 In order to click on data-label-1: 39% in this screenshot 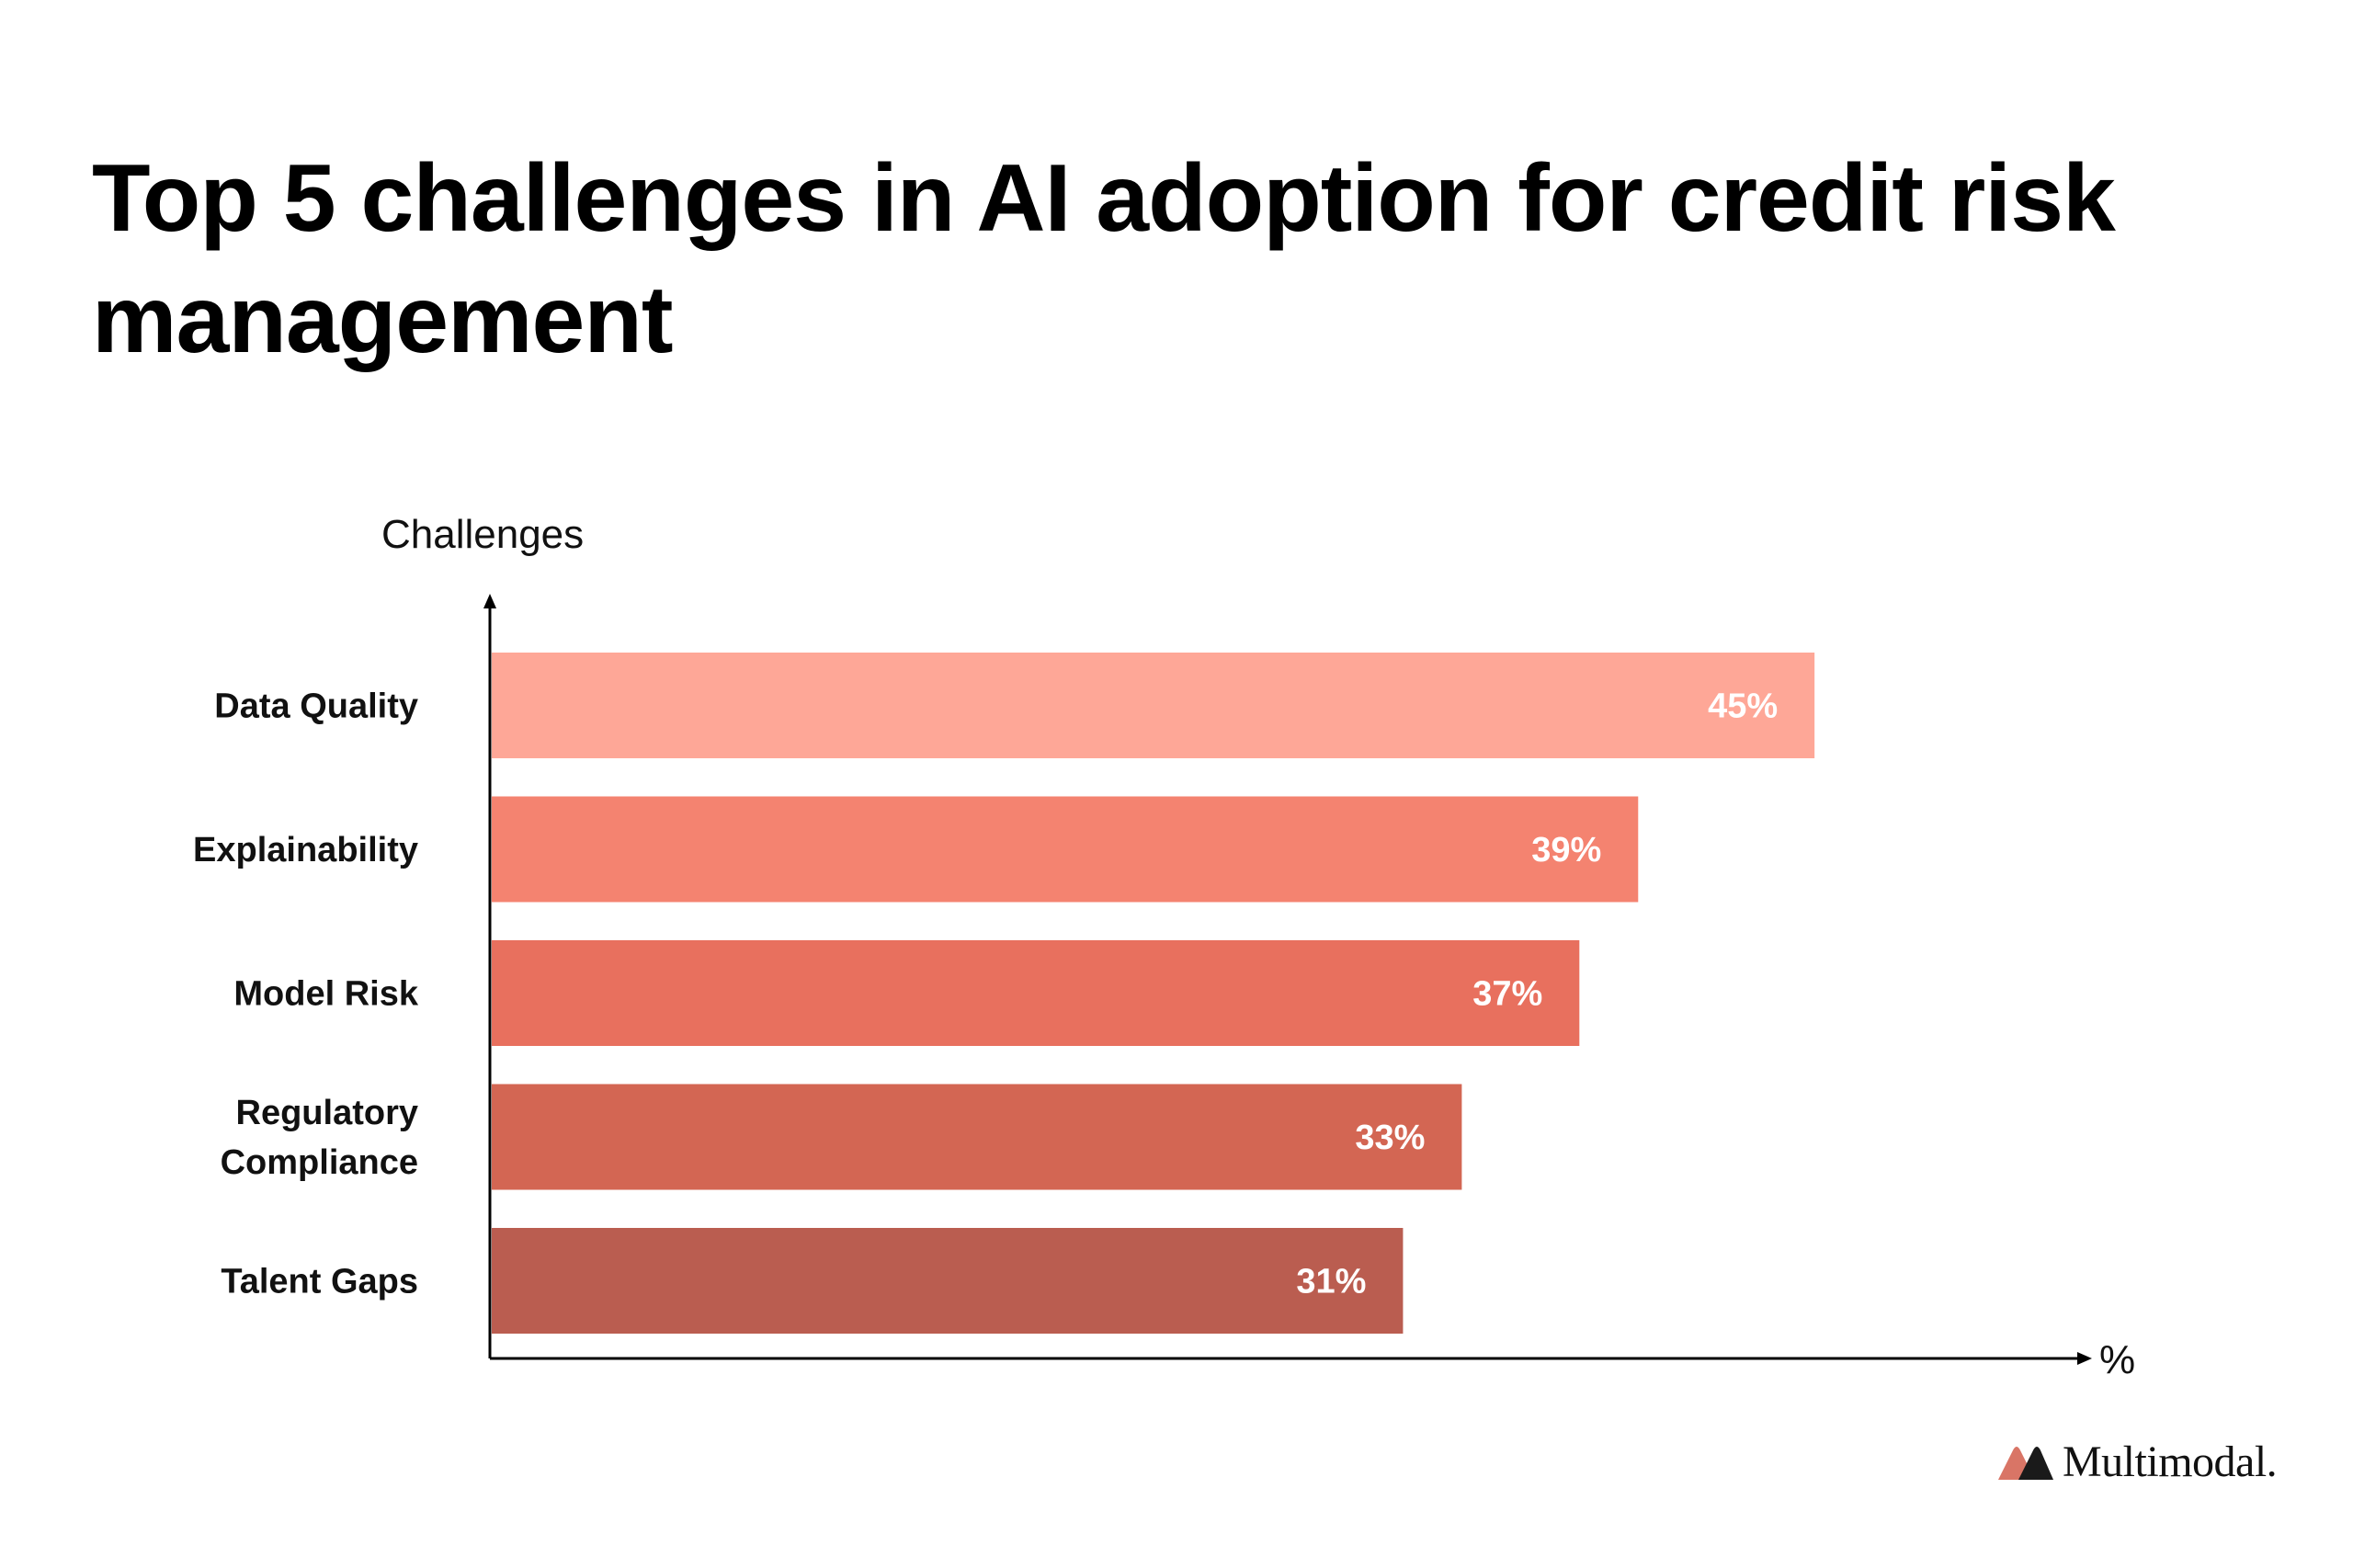, I will do `click(1566, 850)`.